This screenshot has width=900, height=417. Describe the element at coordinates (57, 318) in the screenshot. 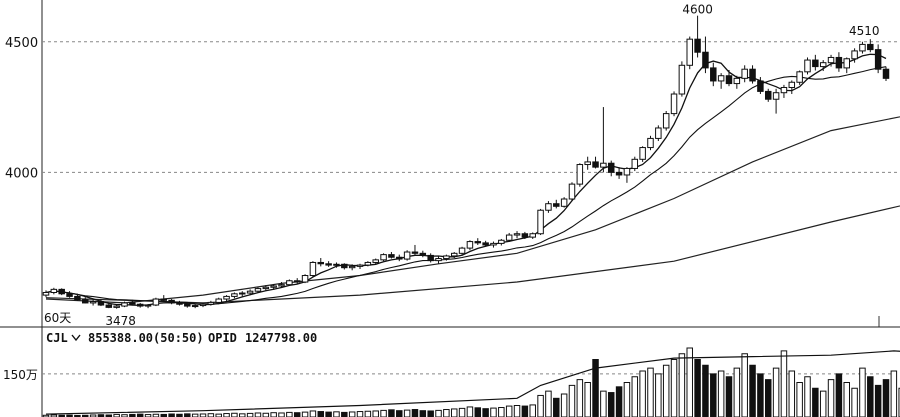

I see `period-label: 60天` at that location.